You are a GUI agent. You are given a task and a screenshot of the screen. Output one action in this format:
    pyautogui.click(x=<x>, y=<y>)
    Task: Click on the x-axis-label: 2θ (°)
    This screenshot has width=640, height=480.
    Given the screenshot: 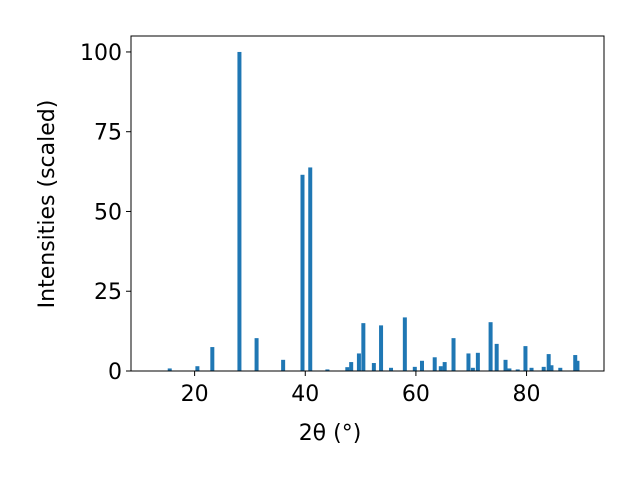 What is the action you would take?
    pyautogui.click(x=330, y=433)
    